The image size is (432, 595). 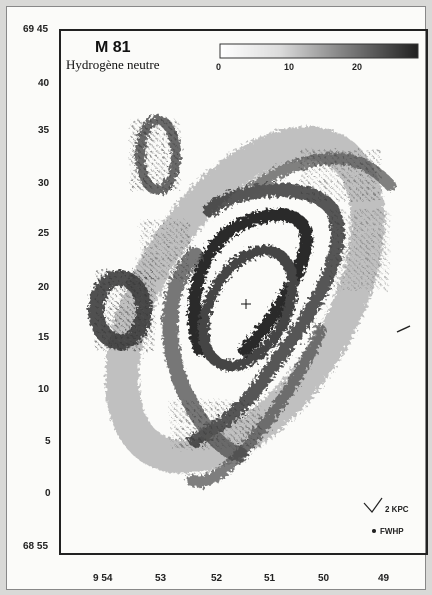 What do you see at coordinates (241, 578) in the screenshot?
I see `x-axis: 9 54 53 52 51 50 49` at bounding box center [241, 578].